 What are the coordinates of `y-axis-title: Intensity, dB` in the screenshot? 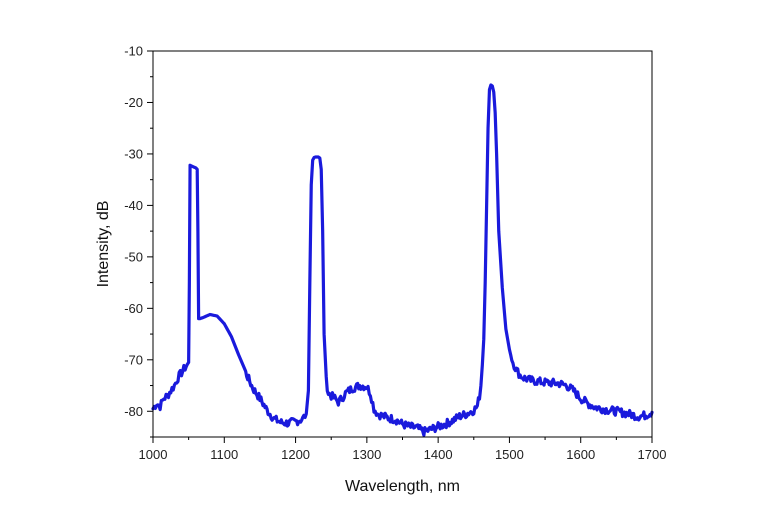 It's located at (103, 244).